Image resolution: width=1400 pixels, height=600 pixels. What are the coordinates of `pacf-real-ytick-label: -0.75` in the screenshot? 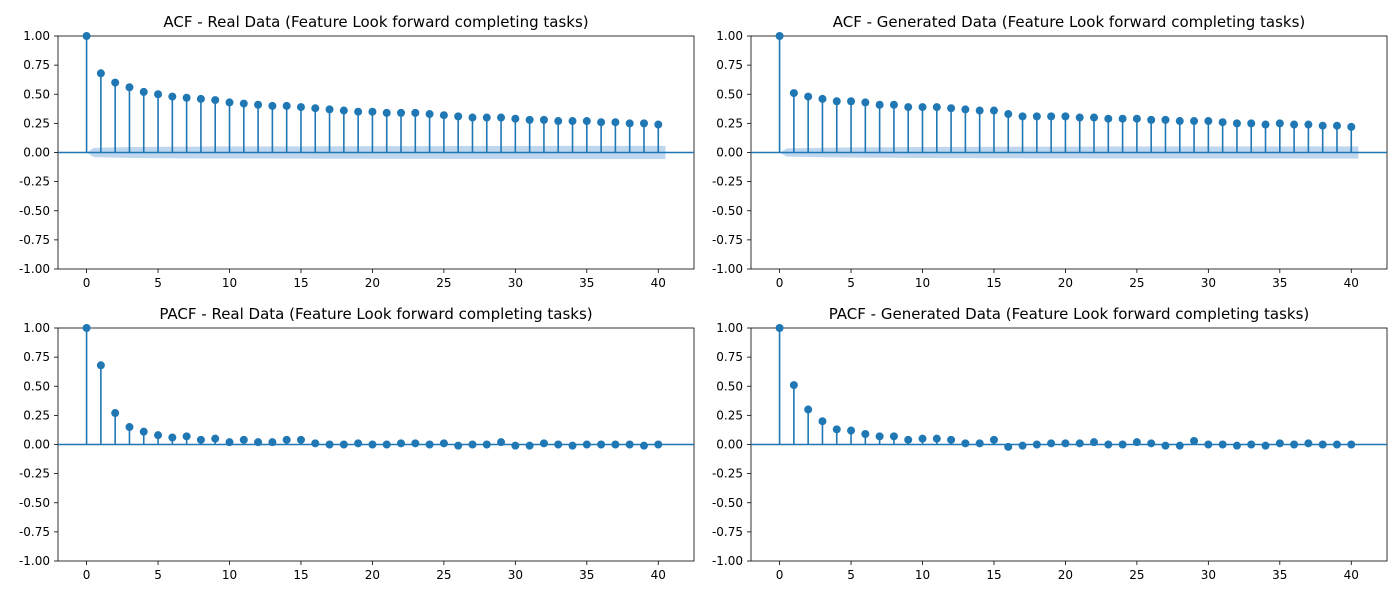 It's located at (34, 532).